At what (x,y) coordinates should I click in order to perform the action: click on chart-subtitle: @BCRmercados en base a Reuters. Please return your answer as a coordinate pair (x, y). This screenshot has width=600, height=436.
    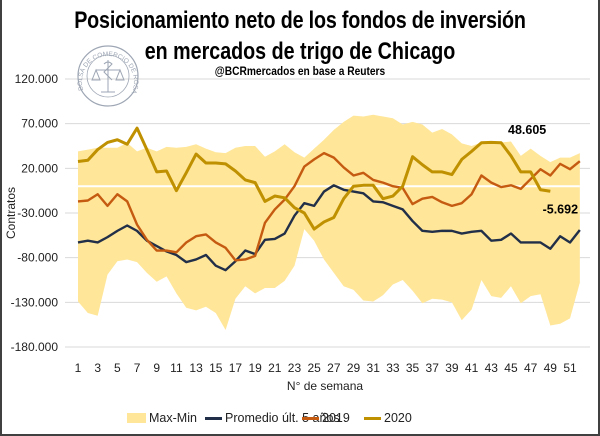
    Looking at the image, I should click on (300, 71).